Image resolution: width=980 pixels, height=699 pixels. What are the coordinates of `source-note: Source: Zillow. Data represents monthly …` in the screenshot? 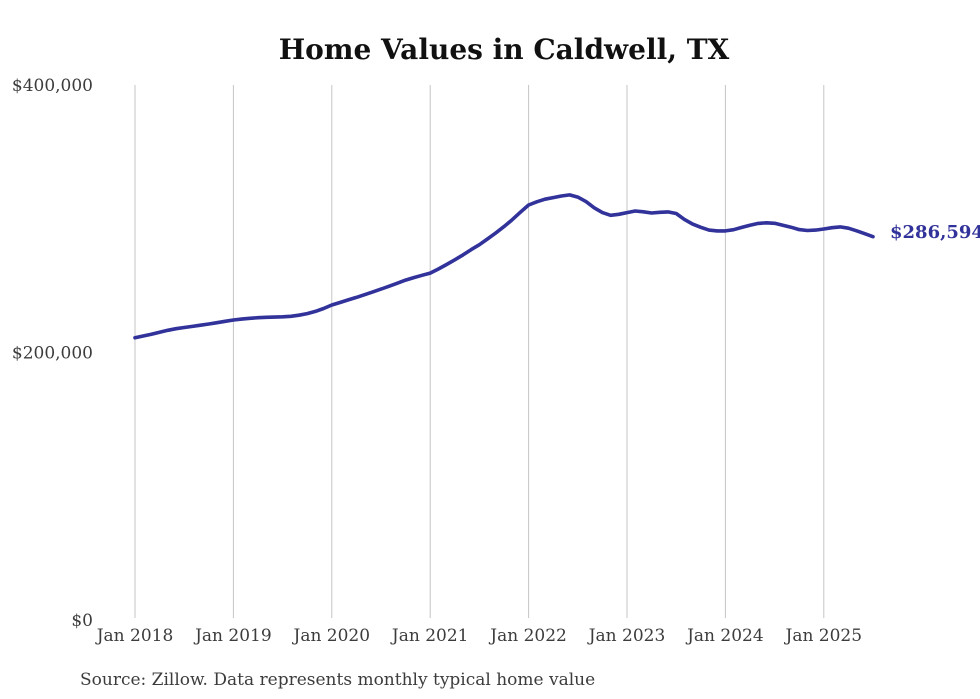 It's located at (337, 680).